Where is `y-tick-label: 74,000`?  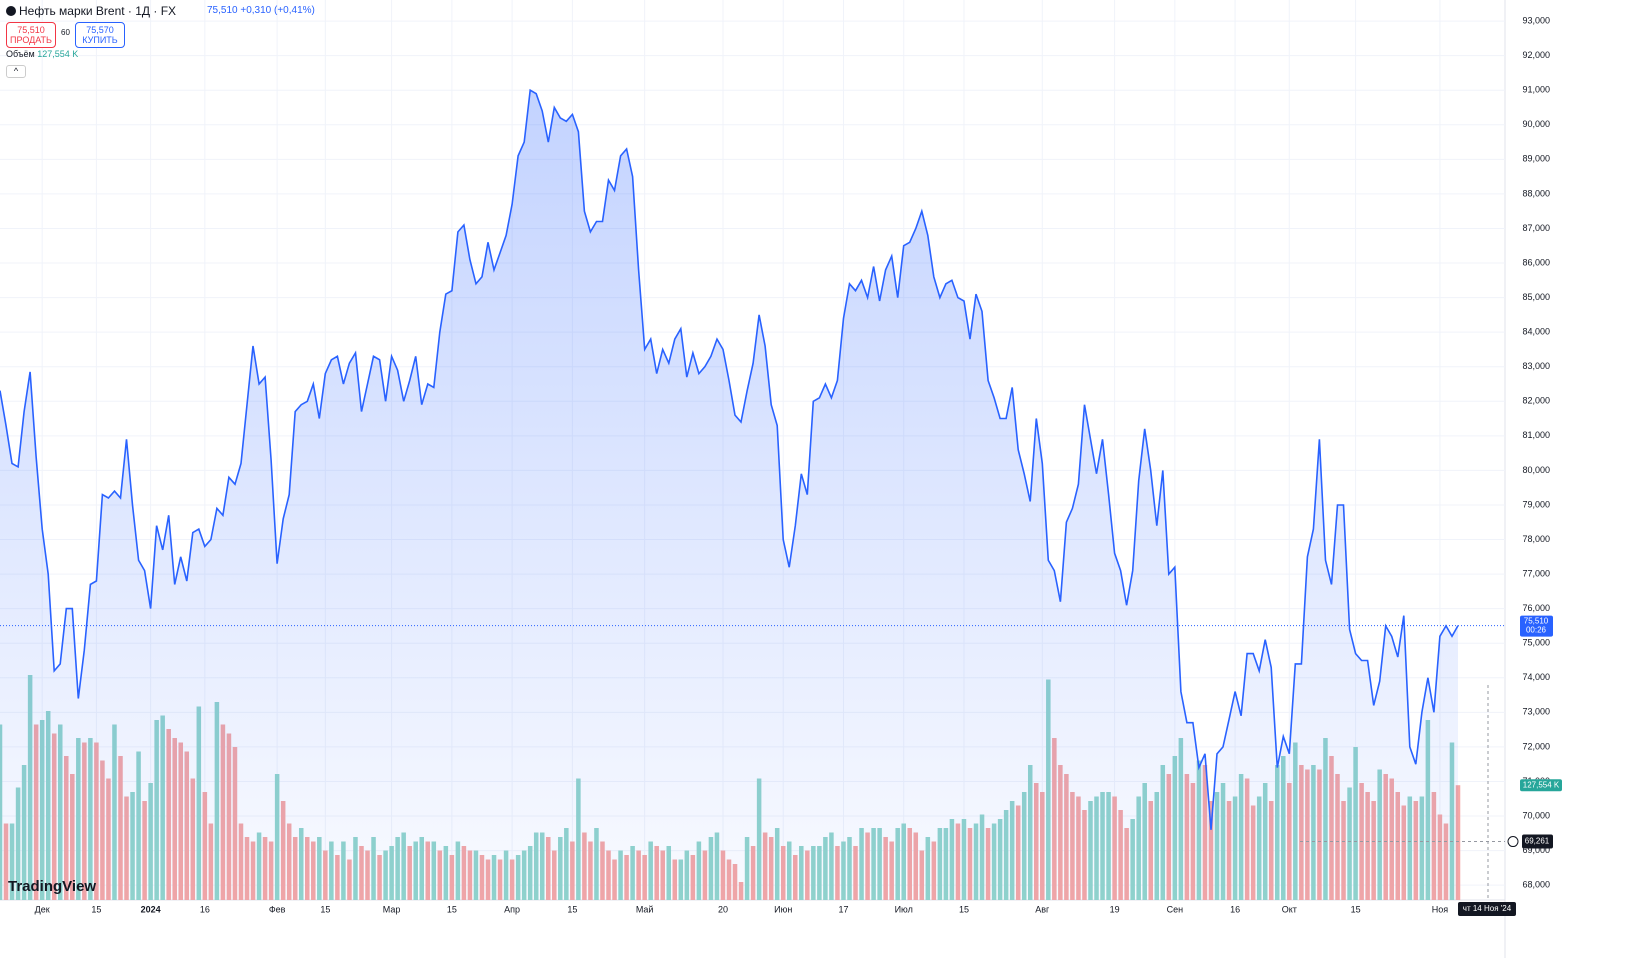
y-tick-label: 74,000 is located at coordinates (1536, 677).